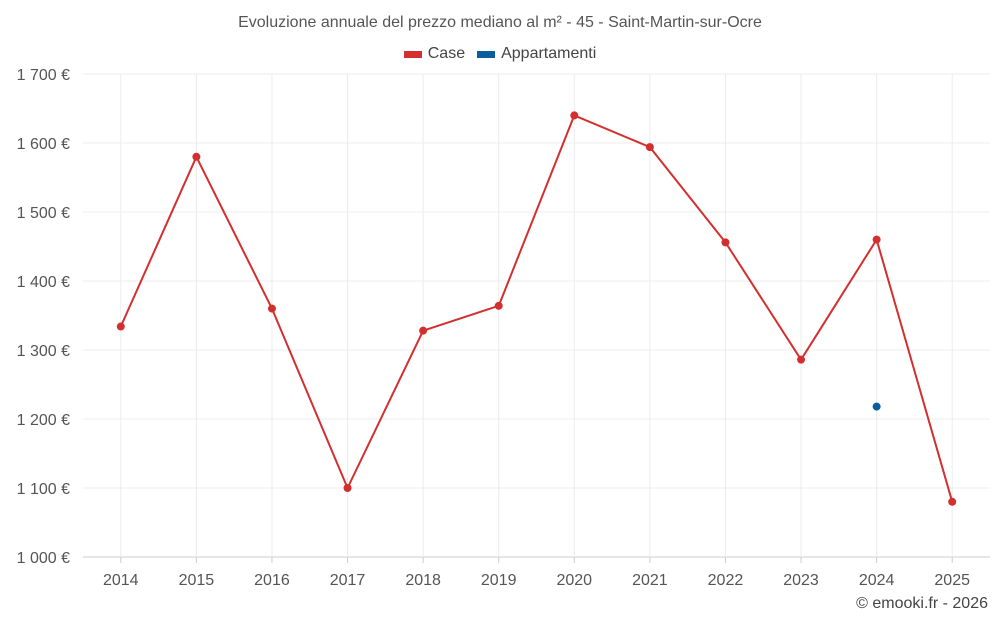 Image resolution: width=1000 pixels, height=625 pixels. I want to click on x-tick-label: 2025, so click(952, 580).